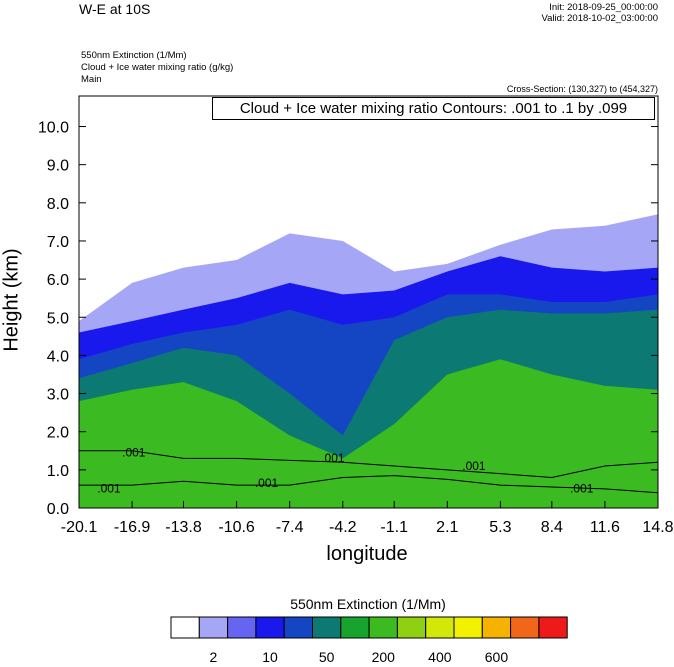  What do you see at coordinates (58, 204) in the screenshot?
I see `y-tick-label: 8.0` at bounding box center [58, 204].